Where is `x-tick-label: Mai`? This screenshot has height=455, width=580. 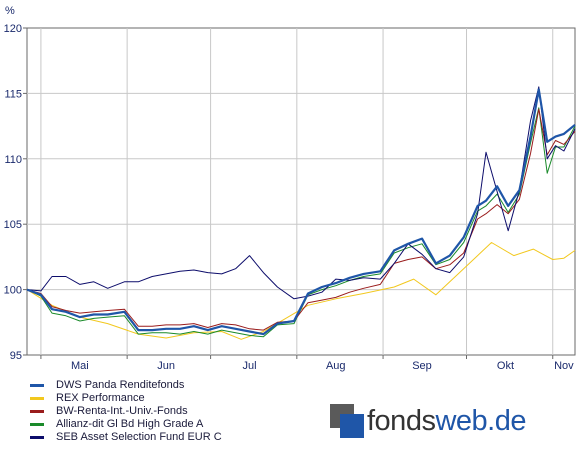
x-tick-label: Mai is located at coordinates (80, 366).